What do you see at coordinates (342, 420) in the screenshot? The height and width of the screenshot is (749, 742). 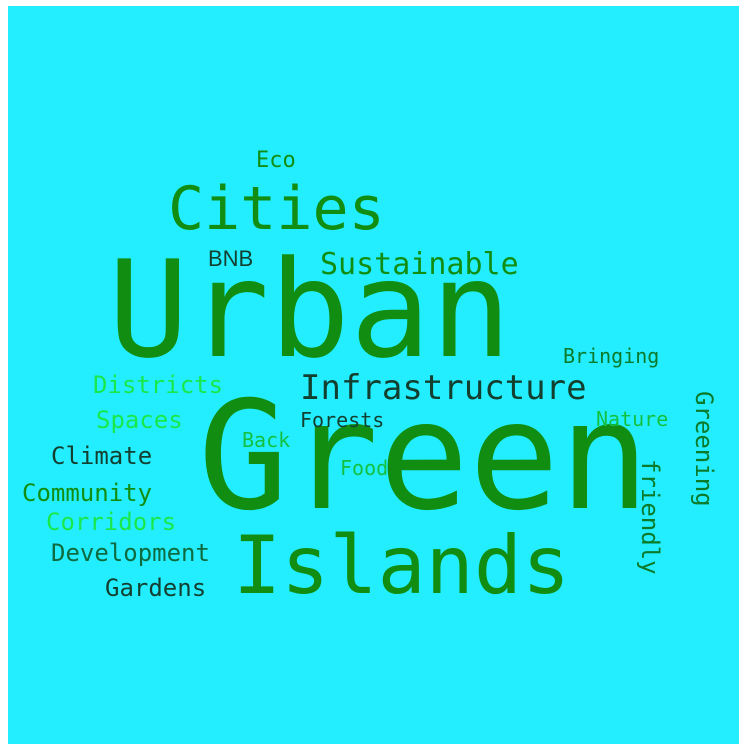 I see `word-forests: Forests` at bounding box center [342, 420].